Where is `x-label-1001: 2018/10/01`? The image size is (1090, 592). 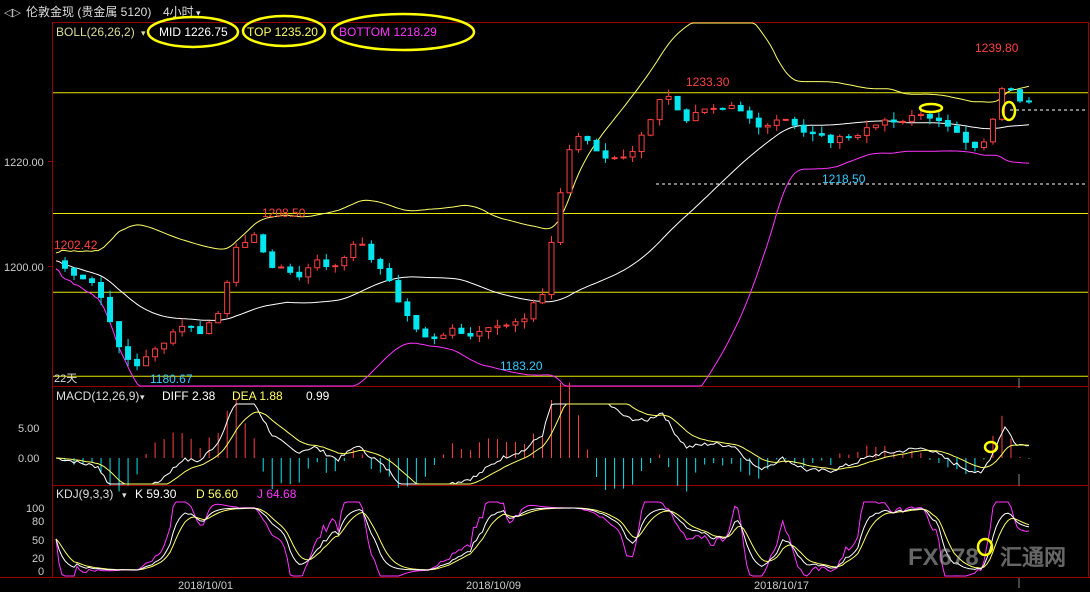 x-label-1001: 2018/10/01 is located at coordinates (205, 586).